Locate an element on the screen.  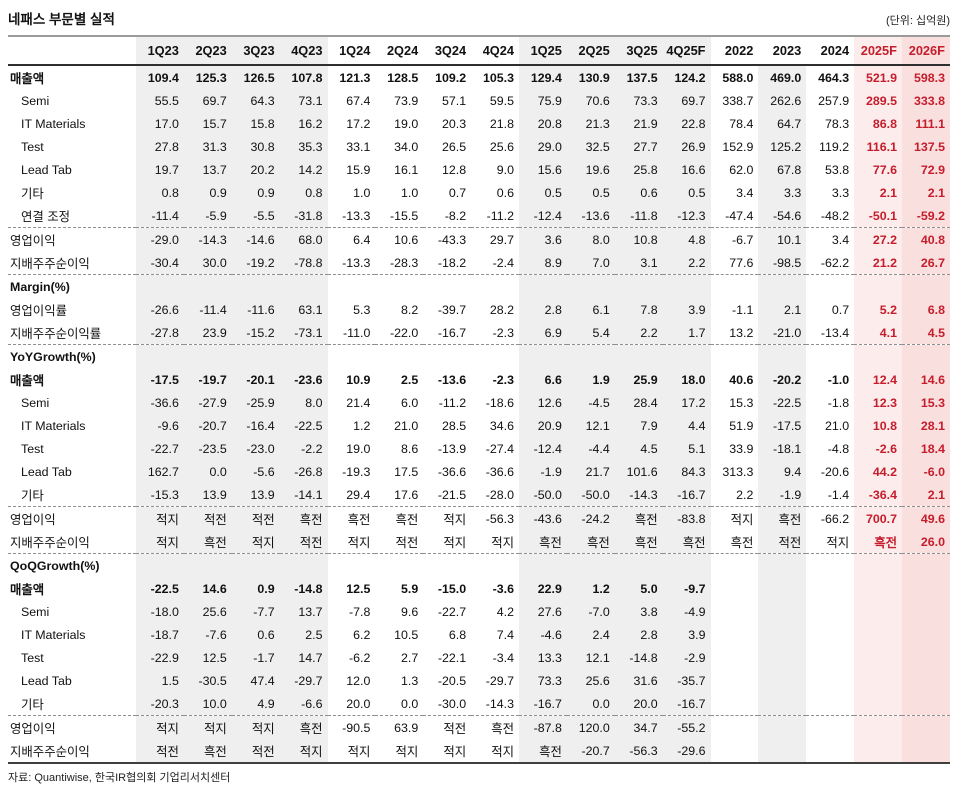
value-cell: -1.0 is located at coordinates (838, 379).